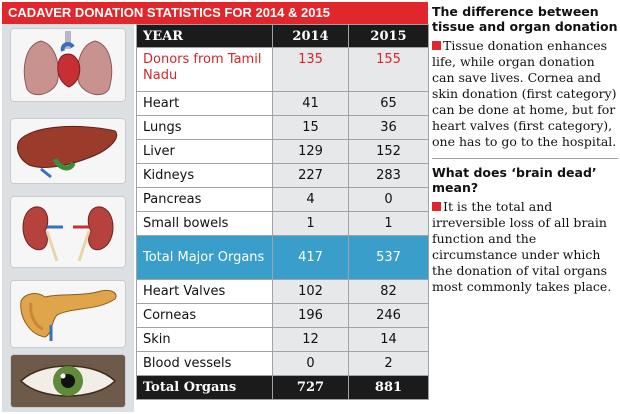 Image resolution: width=620 pixels, height=414 pixels. What do you see at coordinates (68, 314) in the screenshot?
I see `pancreas-image` at bounding box center [68, 314].